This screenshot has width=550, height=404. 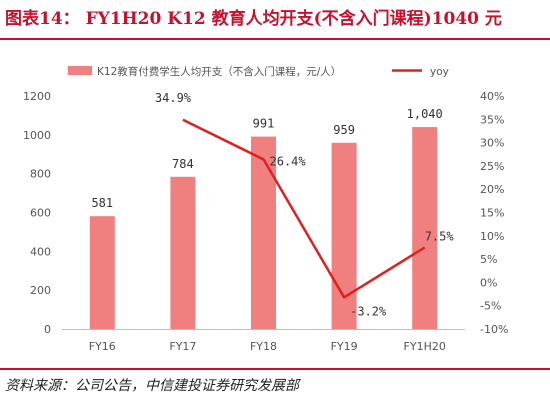 I want to click on x-axis-tick-label: FY1H20, so click(x=425, y=346).